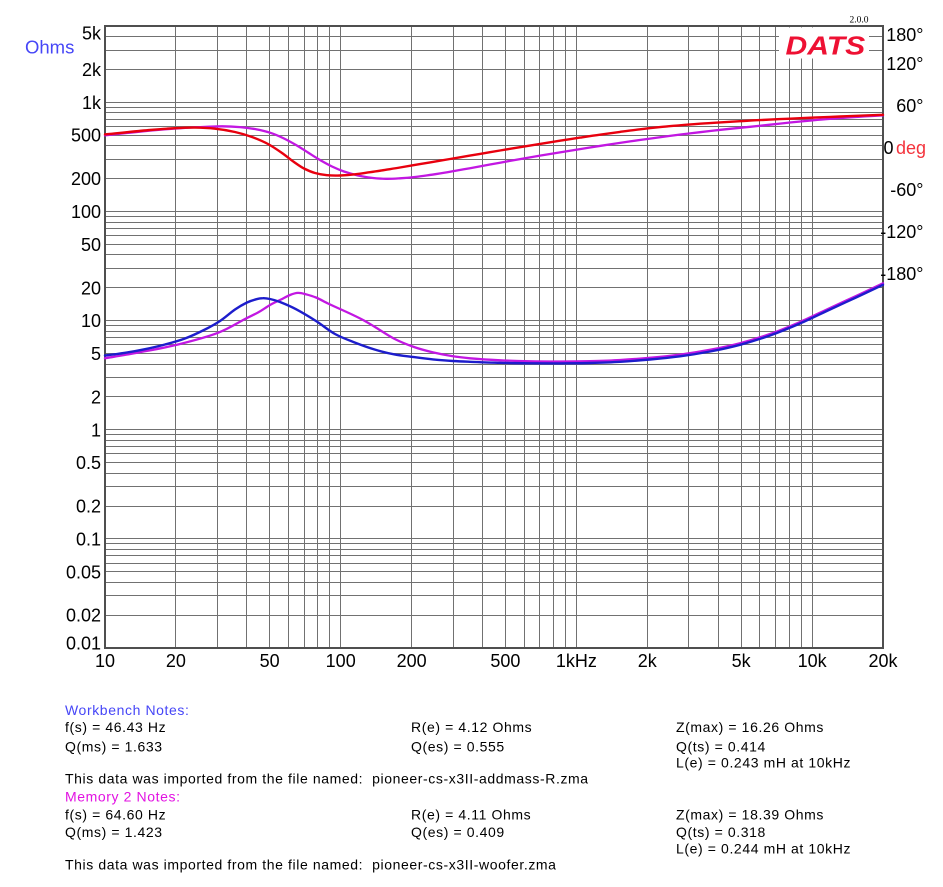 This screenshot has height=887, width=943. Describe the element at coordinates (904, 64) in the screenshot. I see `svg-text: 120°` at that location.